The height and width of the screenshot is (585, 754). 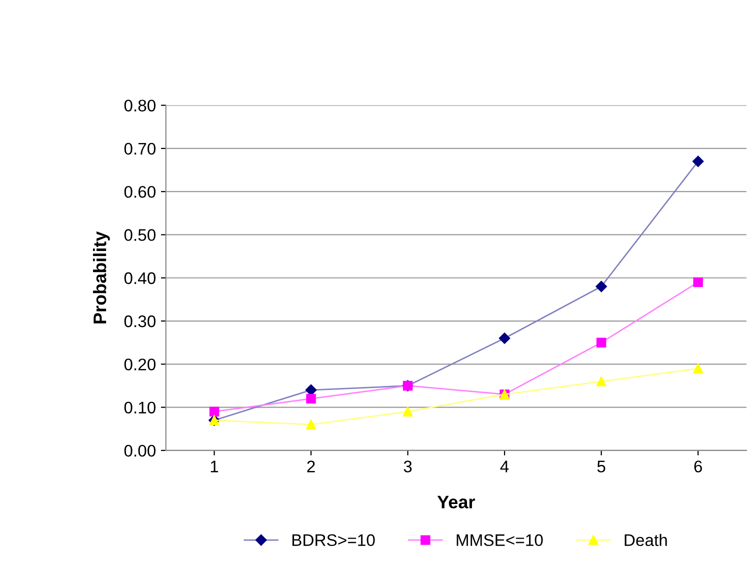 What do you see at coordinates (140, 192) in the screenshot?
I see `y-tick-label: 0.60` at bounding box center [140, 192].